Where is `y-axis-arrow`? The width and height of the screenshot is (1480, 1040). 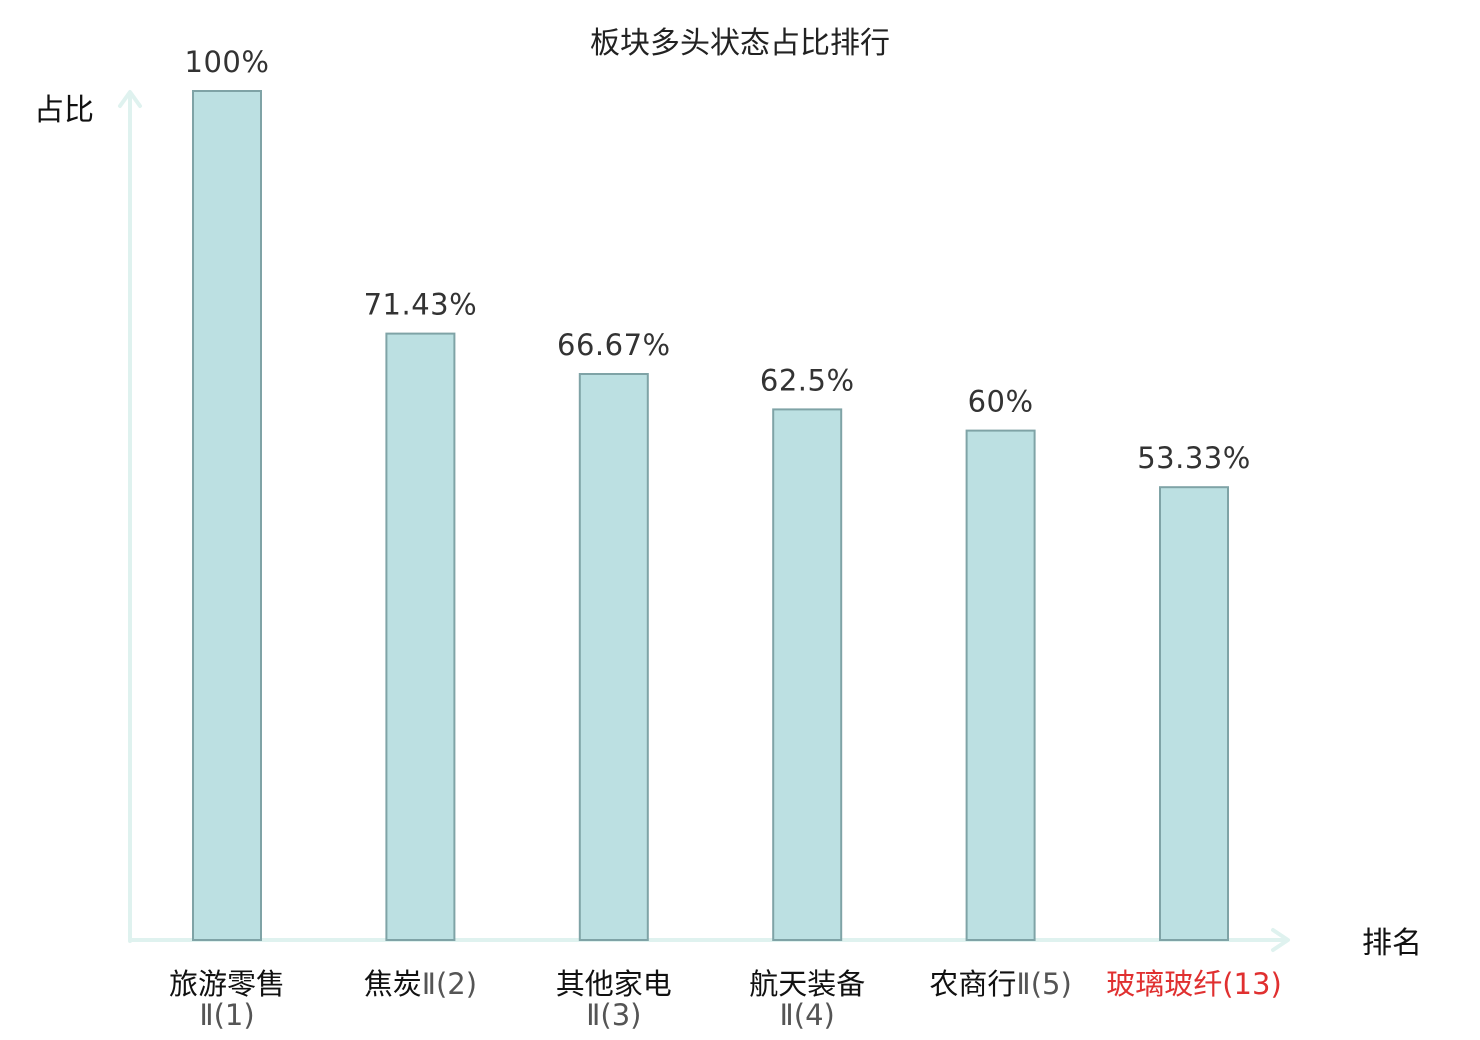
y-axis-arrow is located at coordinates (130, 99).